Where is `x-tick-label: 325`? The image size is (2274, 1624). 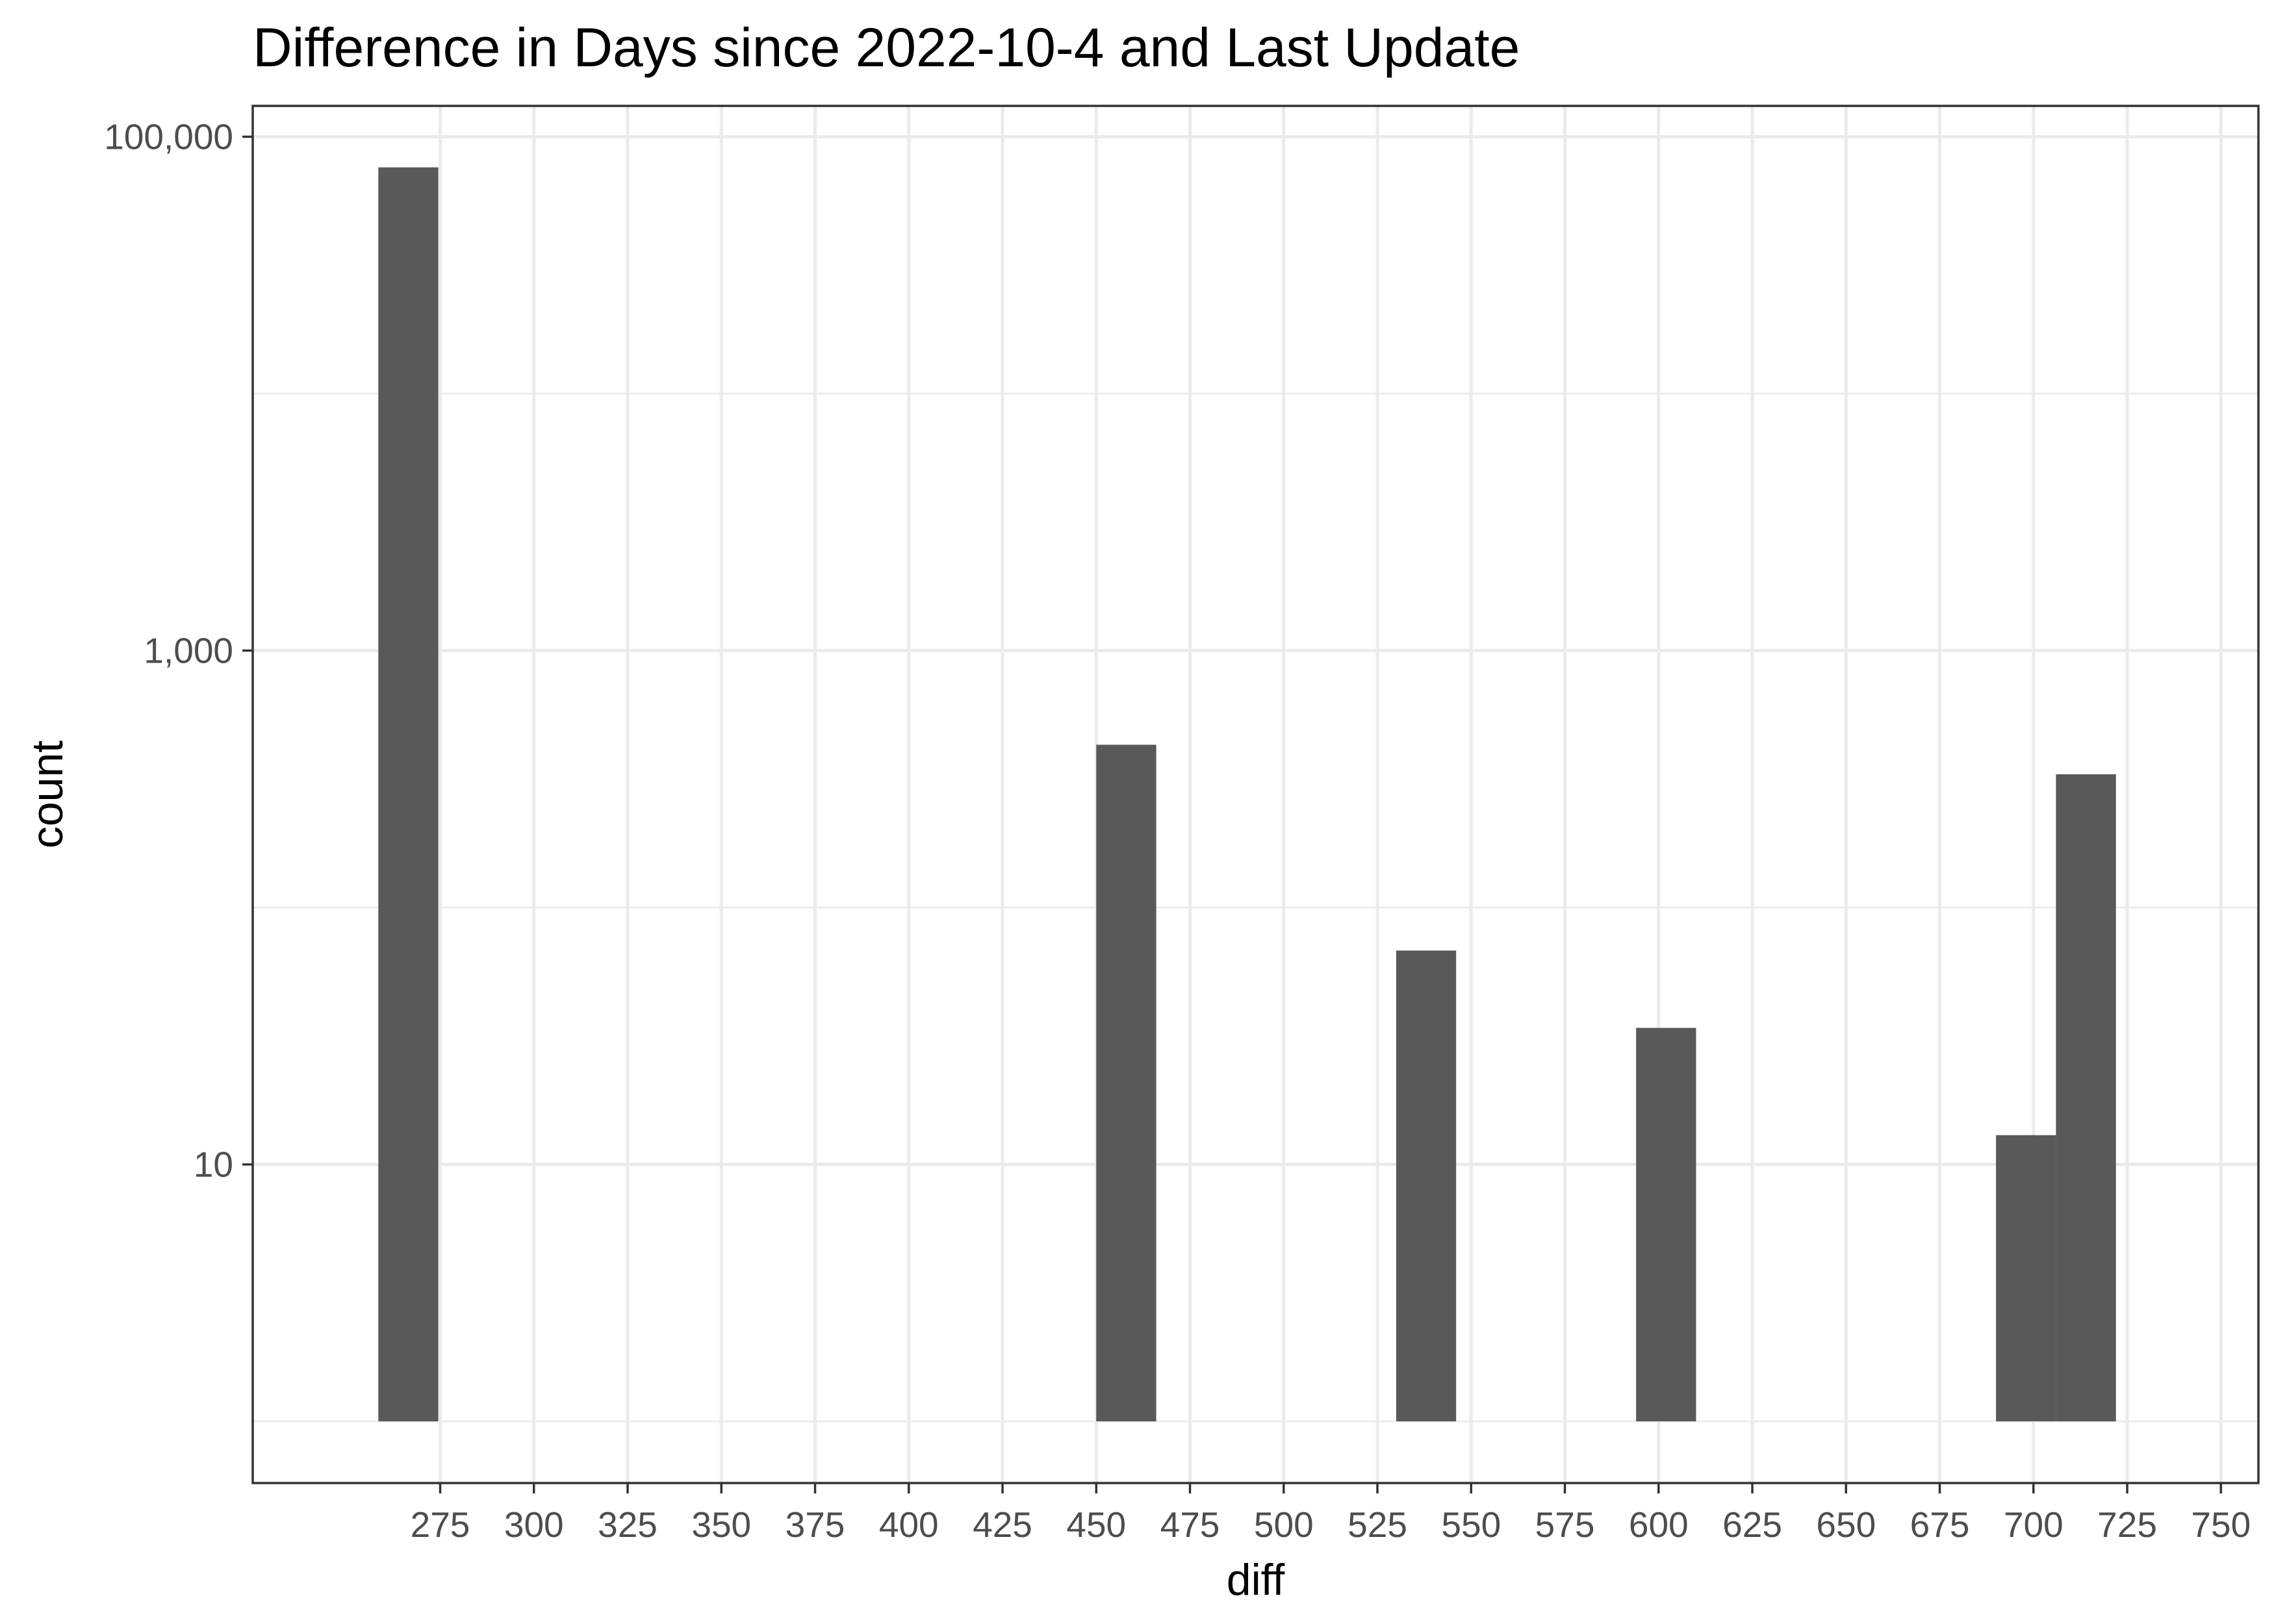
x-tick-label: 325 is located at coordinates (628, 1524).